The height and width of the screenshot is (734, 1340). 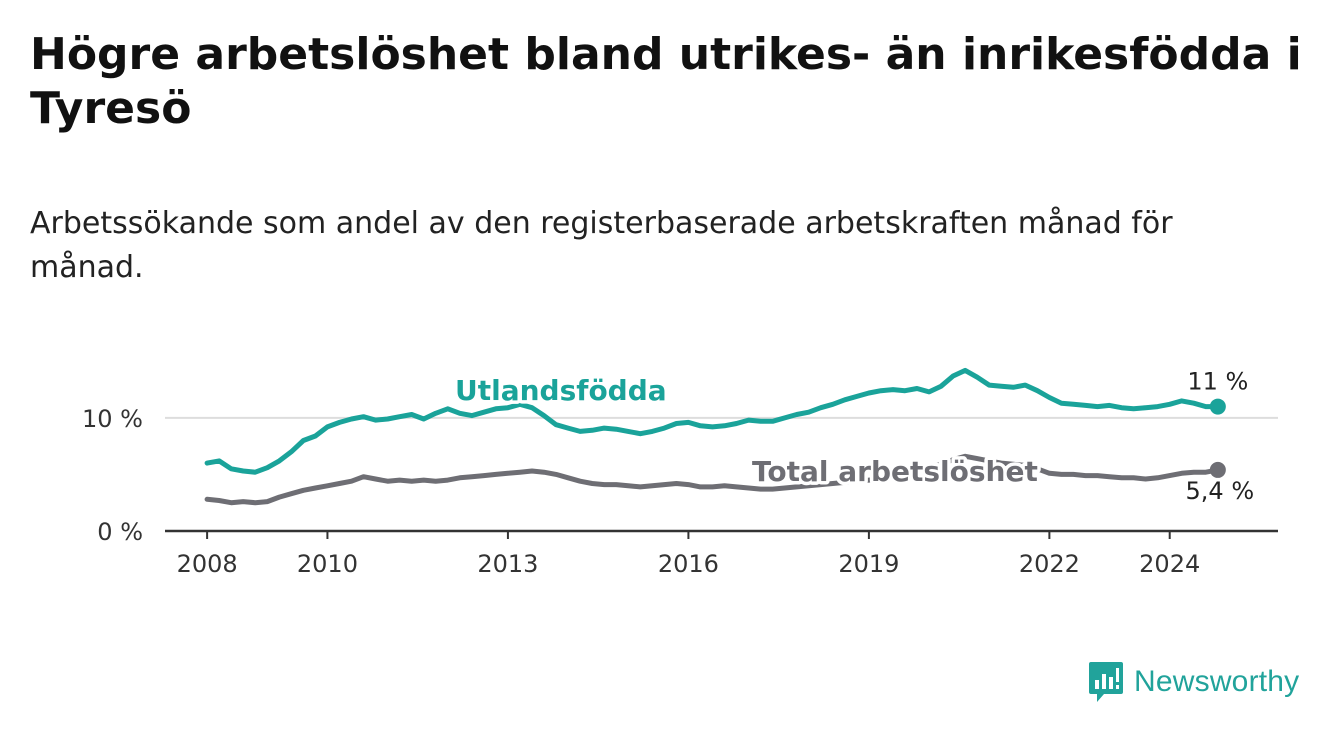 I want to click on y-tick-label: 0 %, so click(x=120, y=532).